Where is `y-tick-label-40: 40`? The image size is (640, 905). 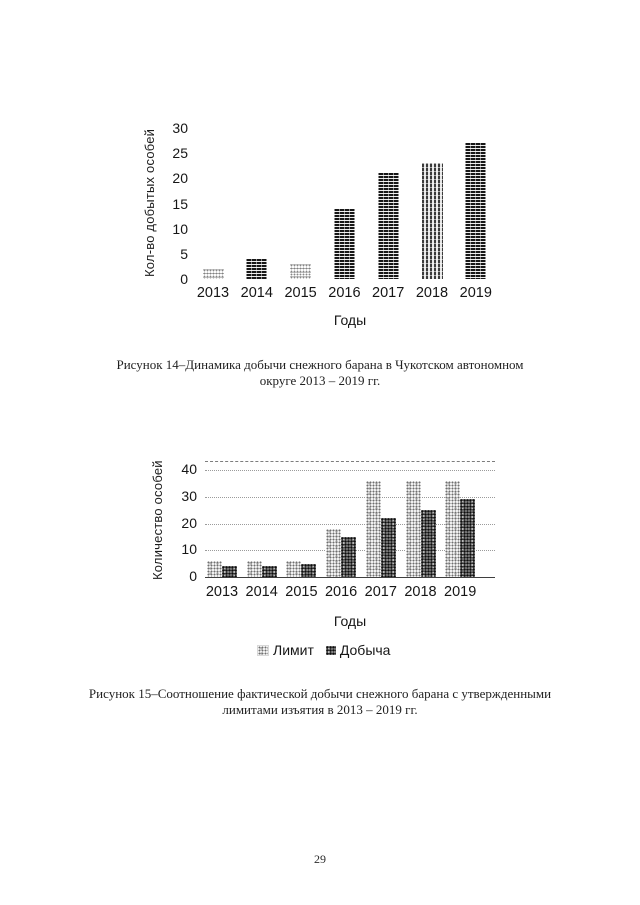
y-tick-label-40: 40 is located at coordinates (189, 469).